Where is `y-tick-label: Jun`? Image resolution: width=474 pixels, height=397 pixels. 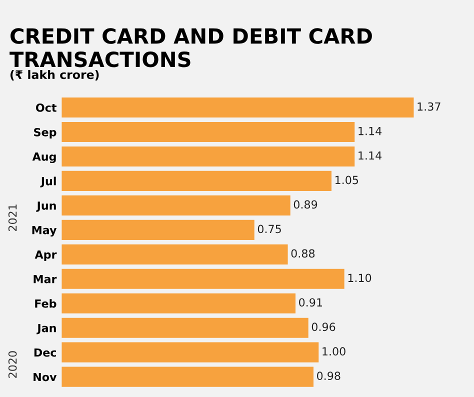 y-tick-label: Jun is located at coordinates (46, 207).